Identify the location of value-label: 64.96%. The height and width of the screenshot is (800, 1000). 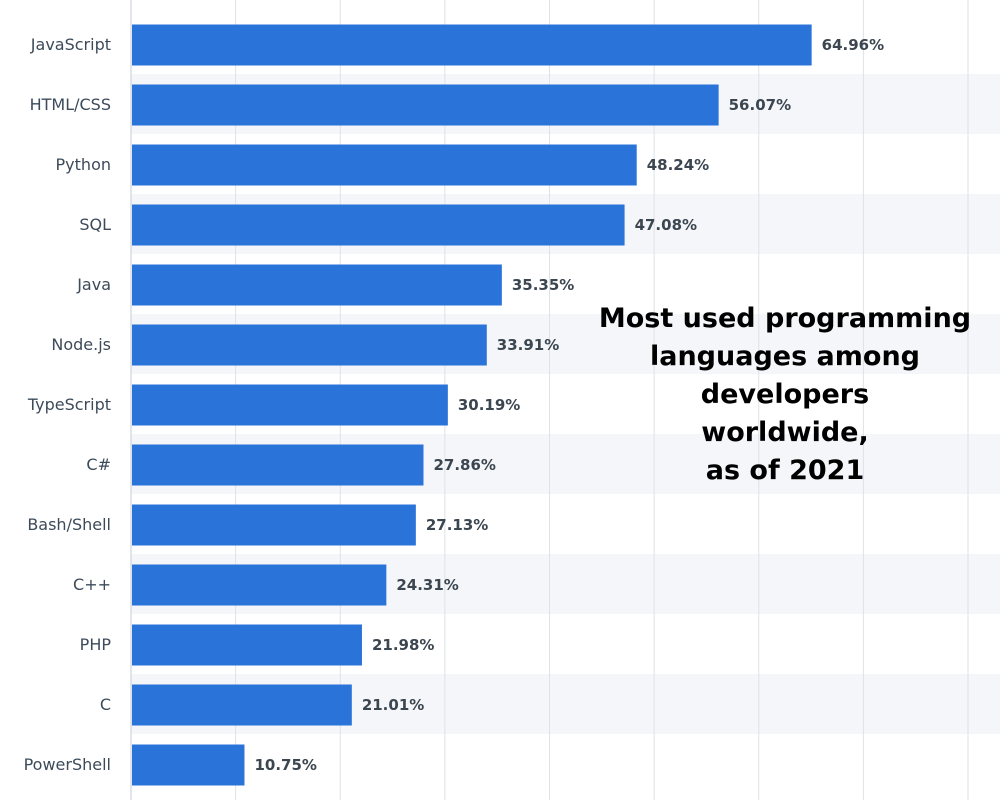
(853, 45).